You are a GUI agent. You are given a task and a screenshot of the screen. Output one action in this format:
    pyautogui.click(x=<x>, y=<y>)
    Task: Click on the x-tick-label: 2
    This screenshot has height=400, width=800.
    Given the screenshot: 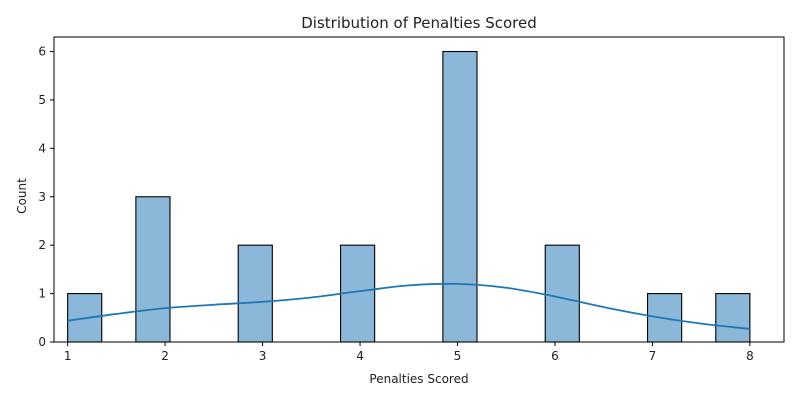 What is the action you would take?
    pyautogui.click(x=165, y=356)
    